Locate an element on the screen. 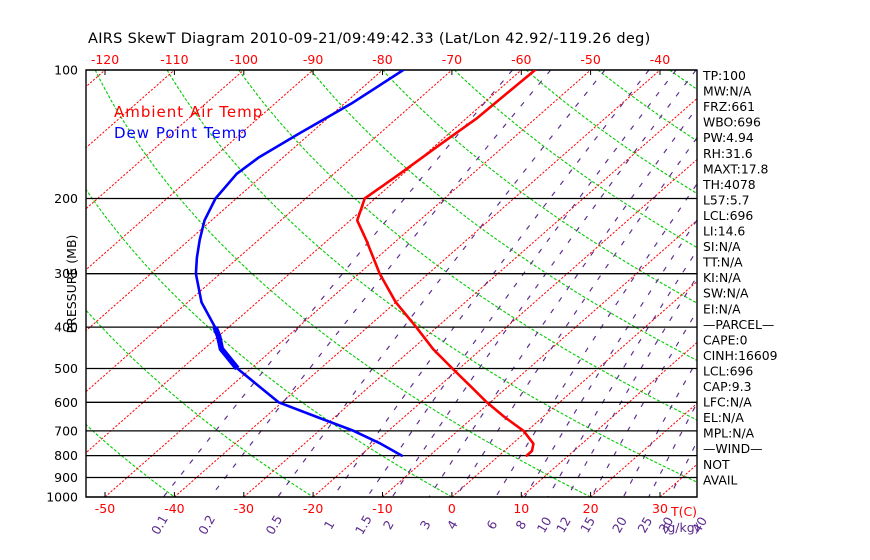 The height and width of the screenshot is (560, 870). stat-line-7: TH:4078 is located at coordinates (729, 184).